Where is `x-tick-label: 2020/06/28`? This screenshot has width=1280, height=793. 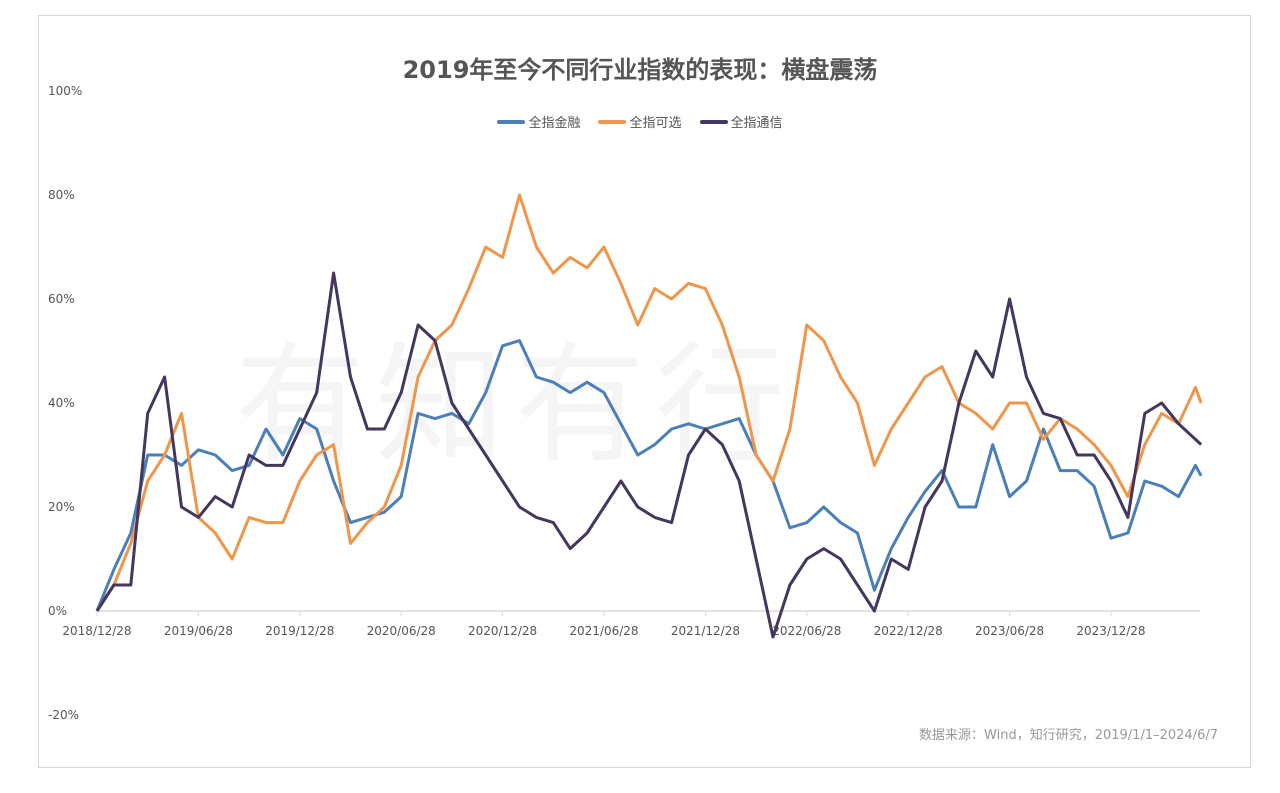 x-tick-label: 2020/06/28 is located at coordinates (401, 631).